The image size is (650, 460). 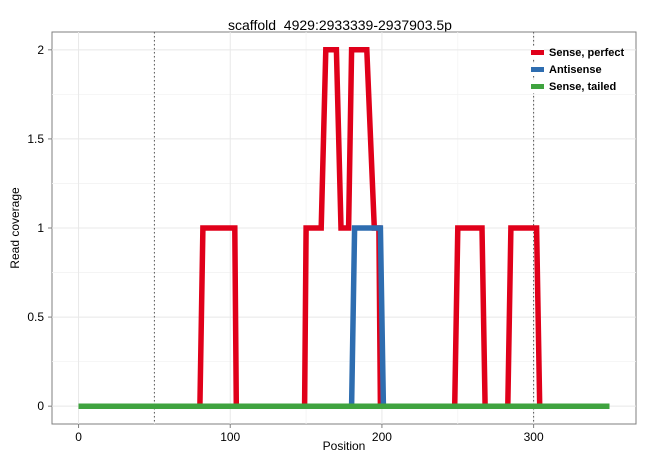 I want to click on y-tick-label: 0.5, so click(x=35, y=317).